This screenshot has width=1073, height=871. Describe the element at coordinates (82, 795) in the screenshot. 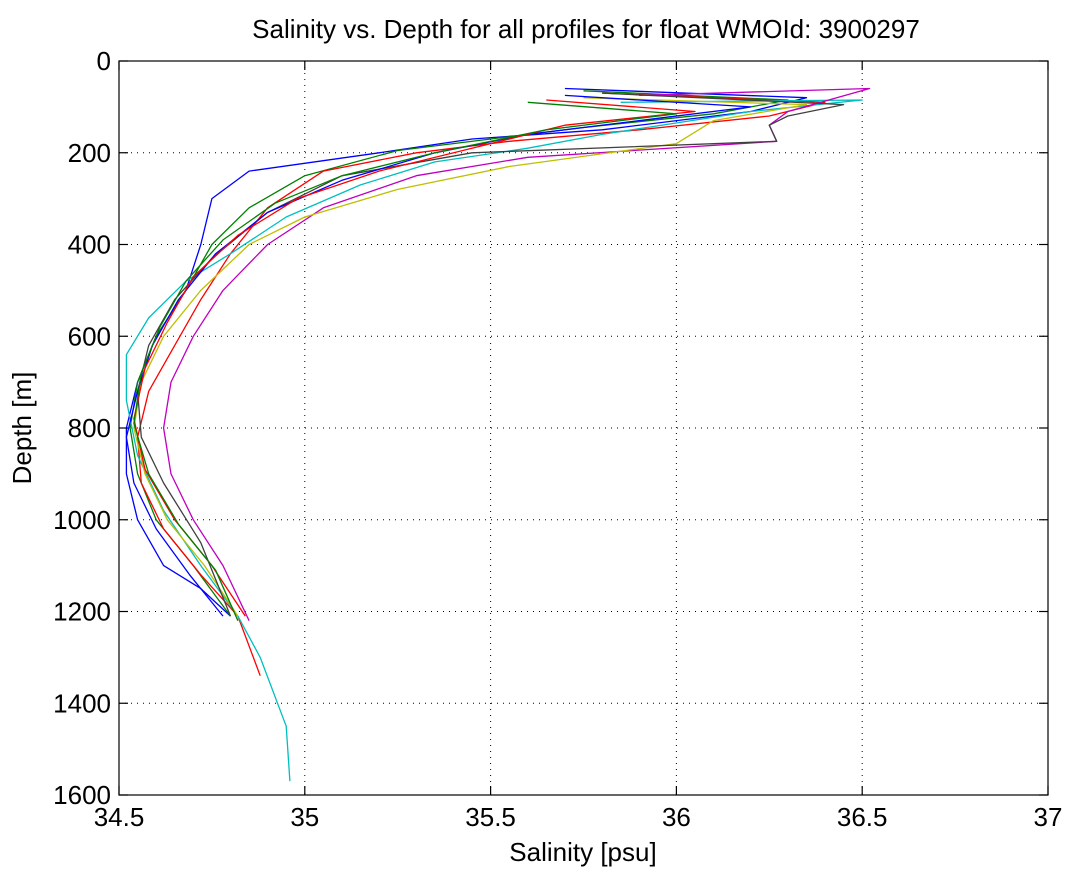

I see `y-tick-label: 1600` at that location.